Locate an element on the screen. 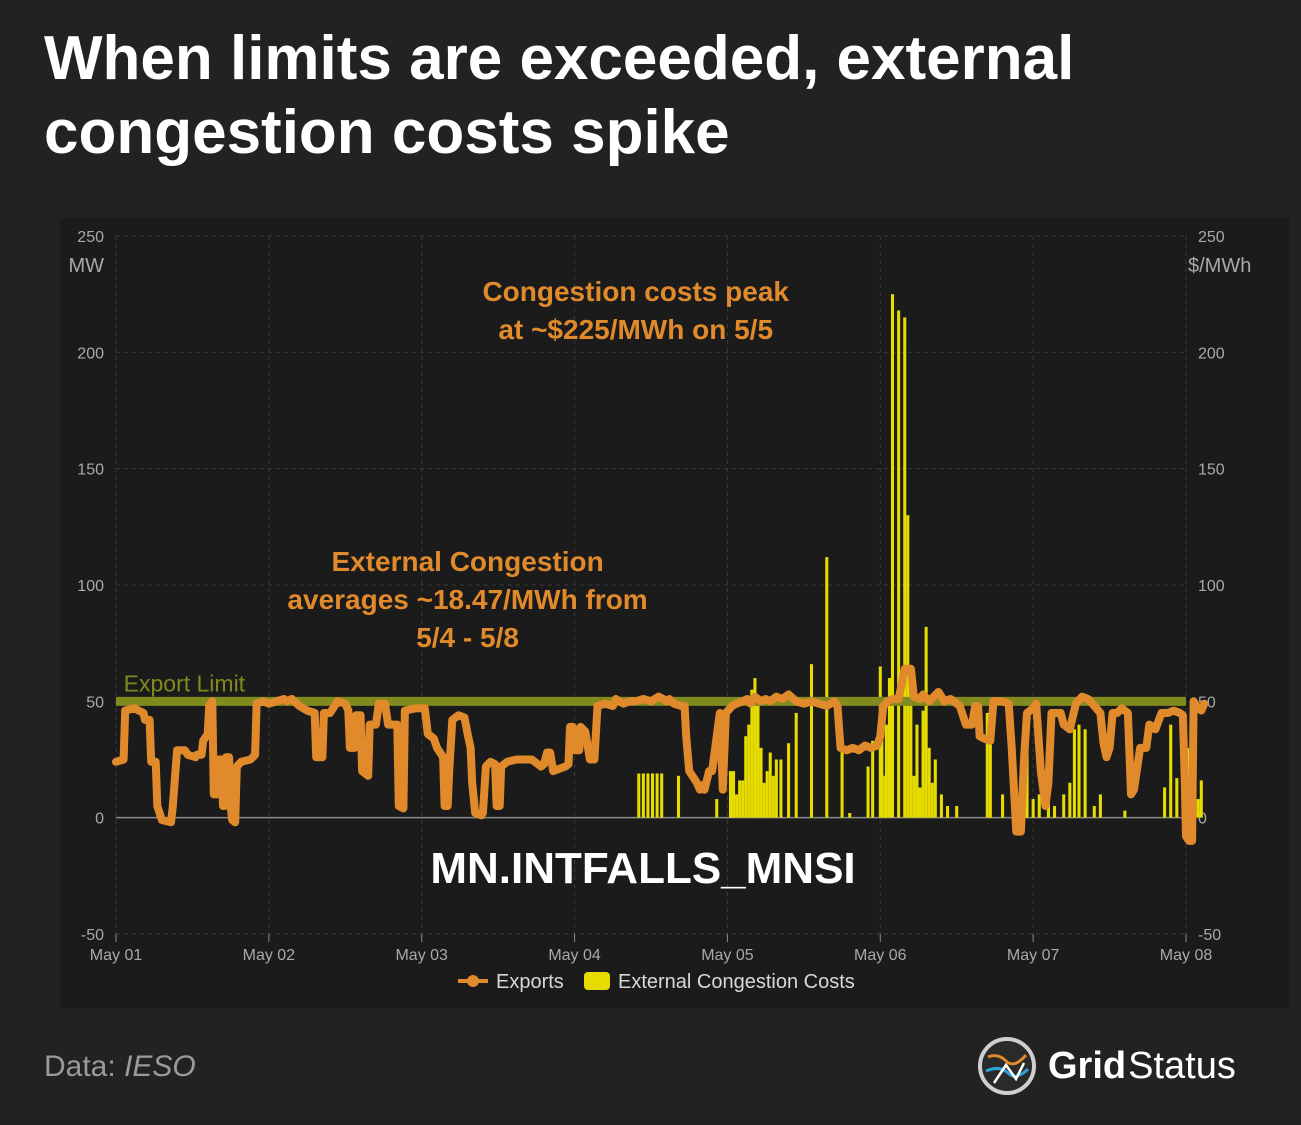 Image resolution: width=1301 pixels, height=1125 pixels. legend: Exports External Congestion Costs is located at coordinates (656, 982).